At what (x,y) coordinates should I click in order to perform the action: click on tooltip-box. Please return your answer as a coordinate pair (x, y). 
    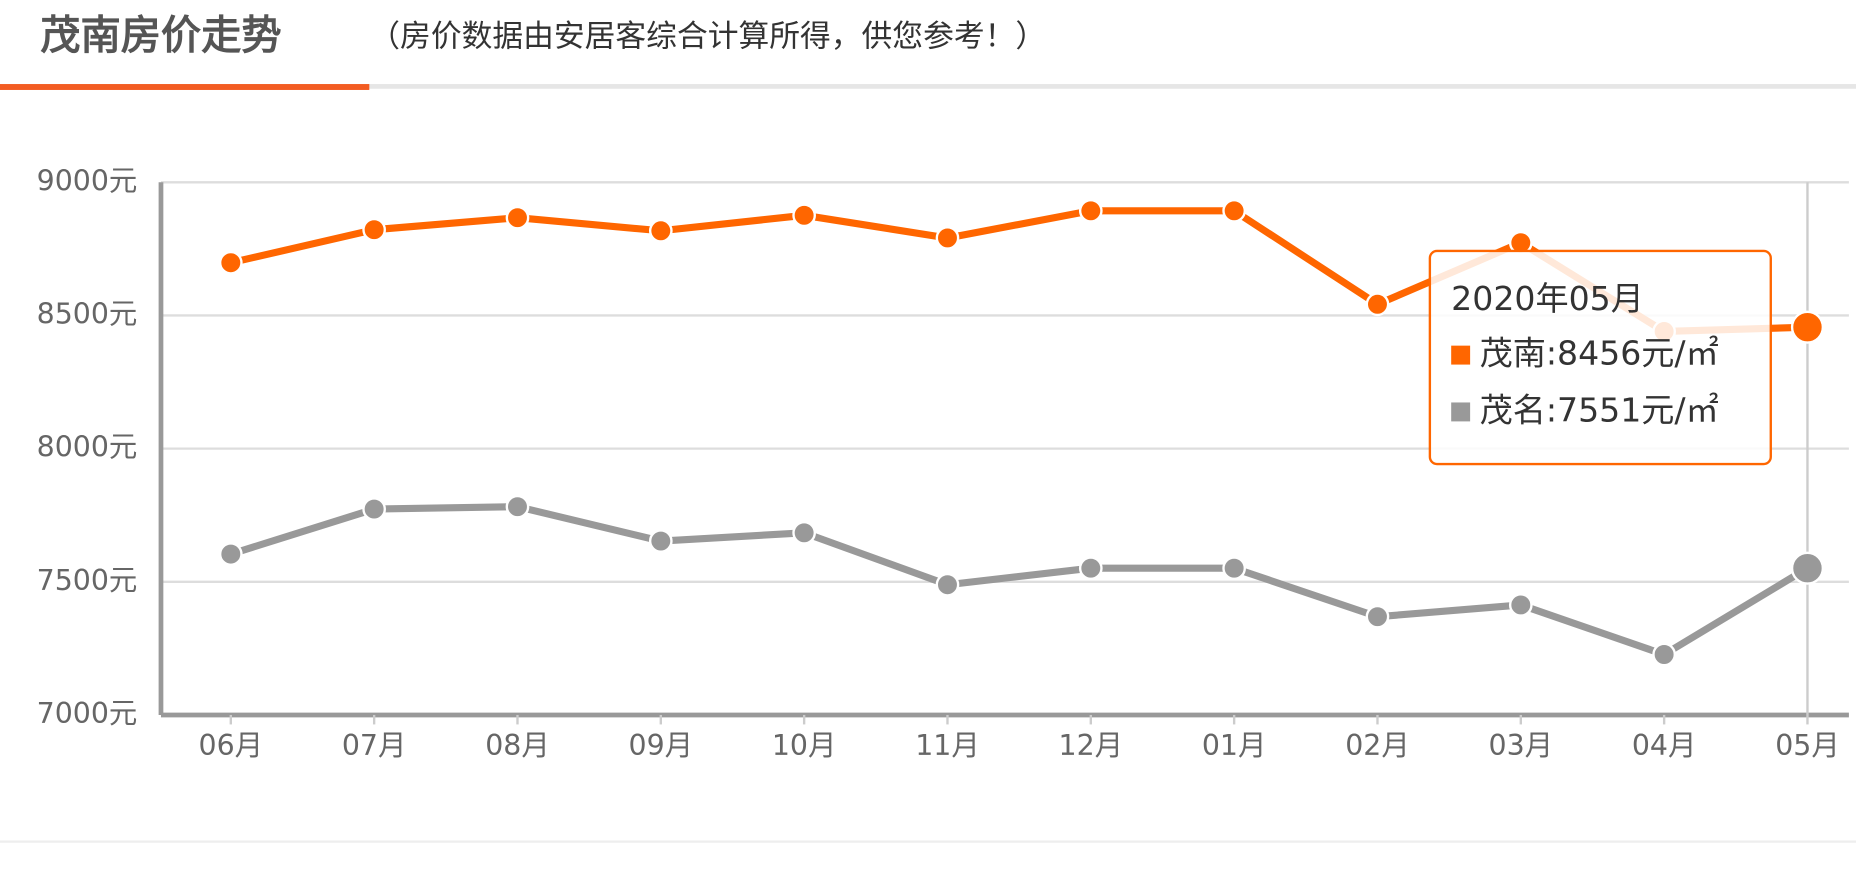
    Looking at the image, I should click on (1600, 357).